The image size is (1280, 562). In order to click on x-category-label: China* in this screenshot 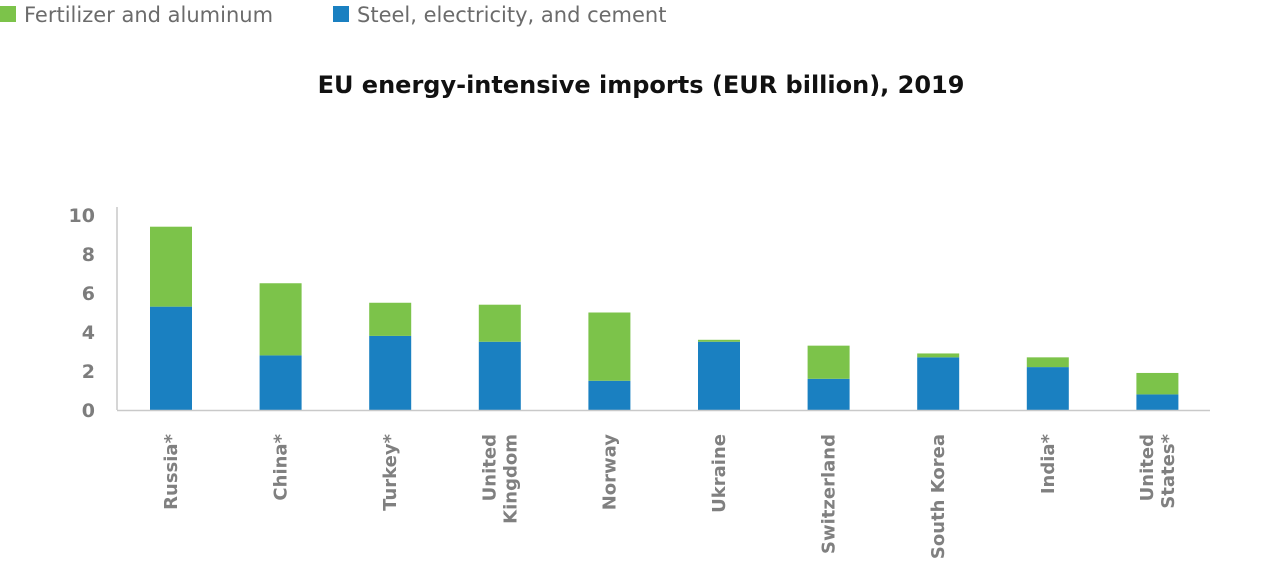, I will do `click(281, 466)`.